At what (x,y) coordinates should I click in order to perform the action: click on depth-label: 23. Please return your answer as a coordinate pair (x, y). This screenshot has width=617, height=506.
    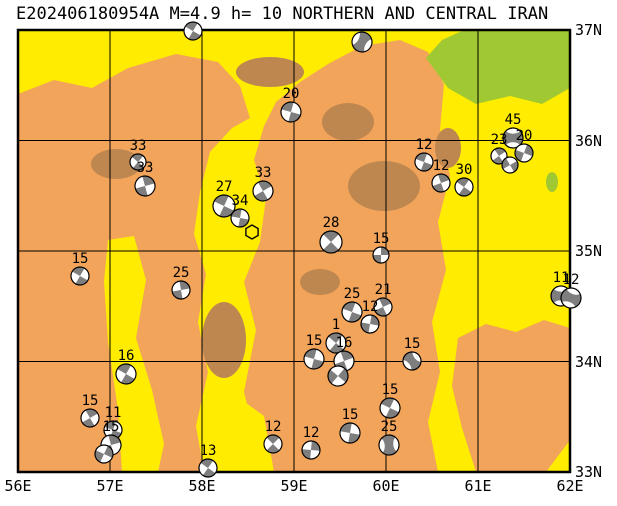
    Looking at the image, I should click on (499, 140).